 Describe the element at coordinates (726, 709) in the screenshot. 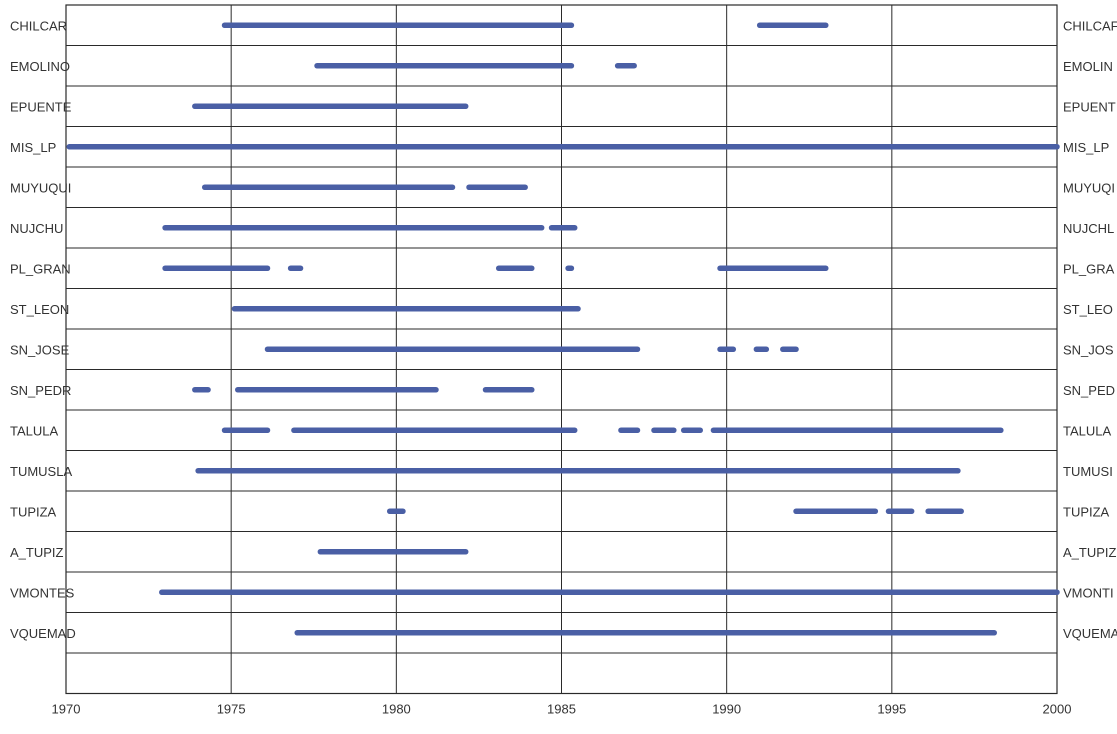

I see `x-tick-label: 1990` at that location.